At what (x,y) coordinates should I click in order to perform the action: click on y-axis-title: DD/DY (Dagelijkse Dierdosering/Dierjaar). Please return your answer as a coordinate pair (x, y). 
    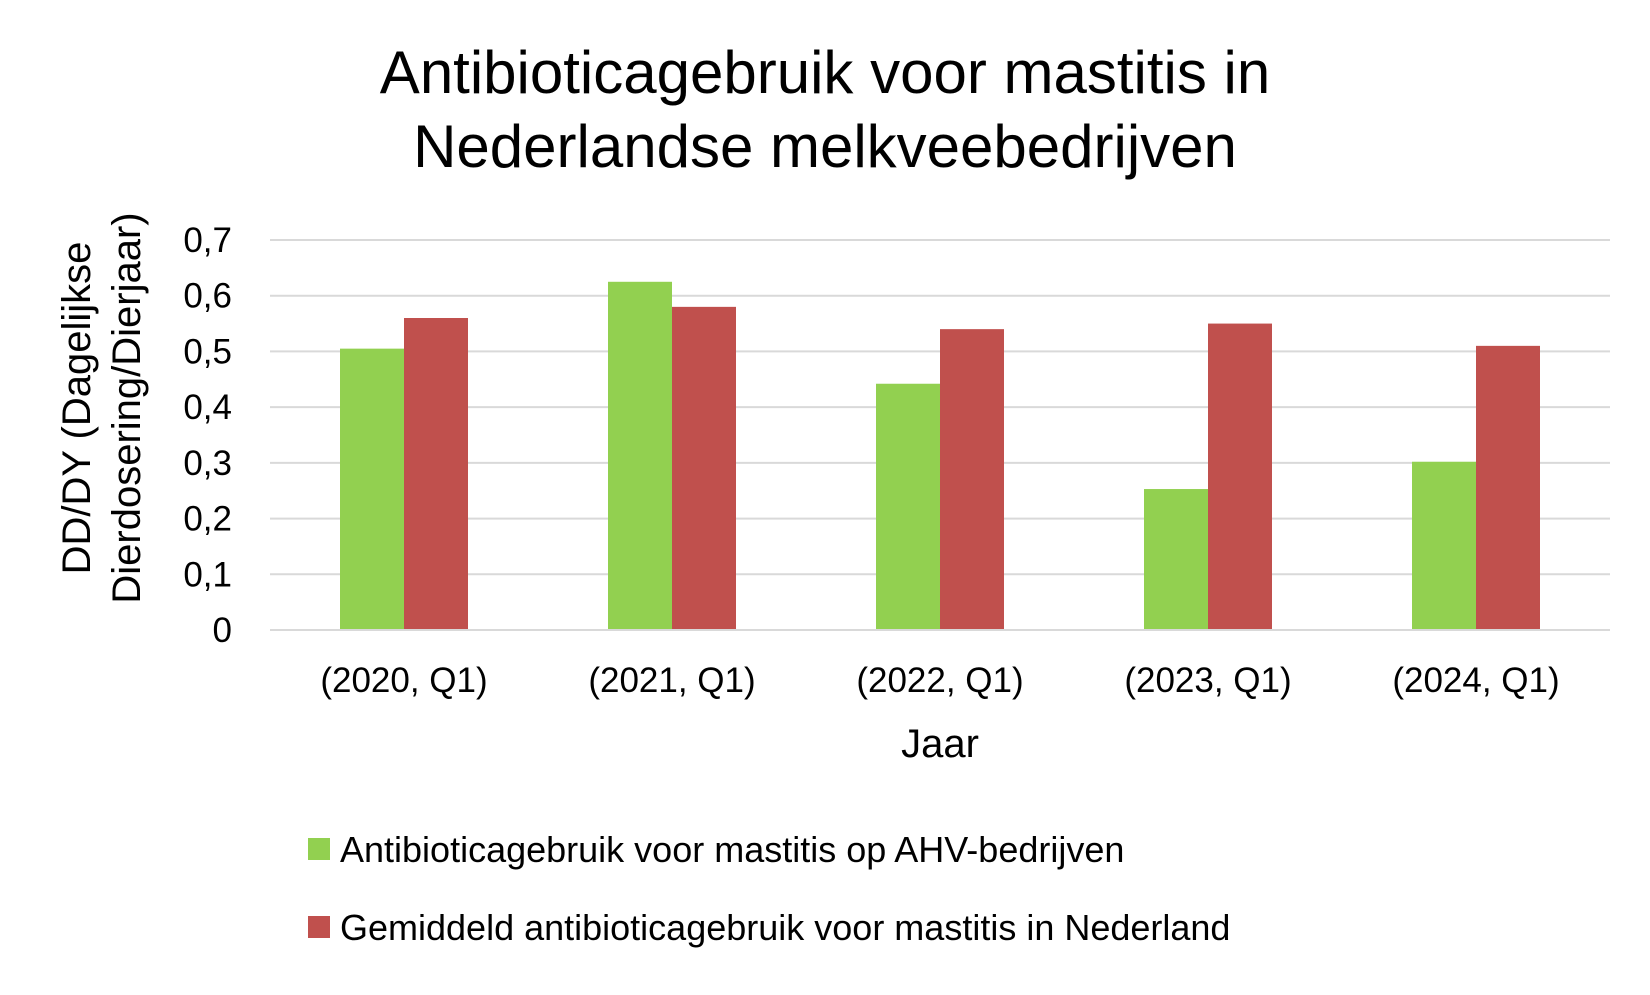
    Looking at the image, I should click on (102, 407).